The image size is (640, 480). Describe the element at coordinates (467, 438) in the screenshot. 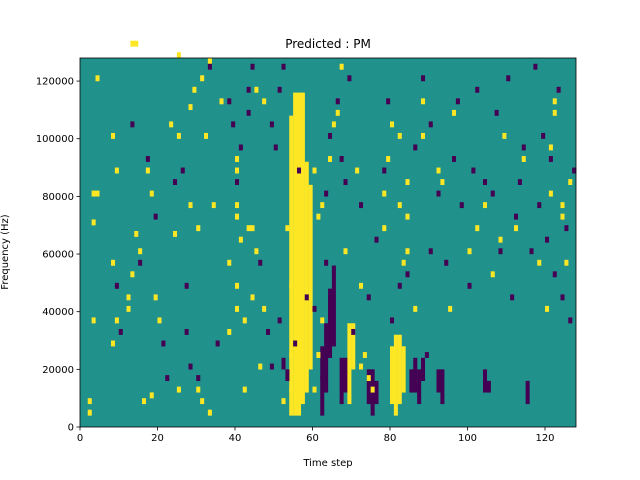

I see `x-tick-label: 100` at that location.